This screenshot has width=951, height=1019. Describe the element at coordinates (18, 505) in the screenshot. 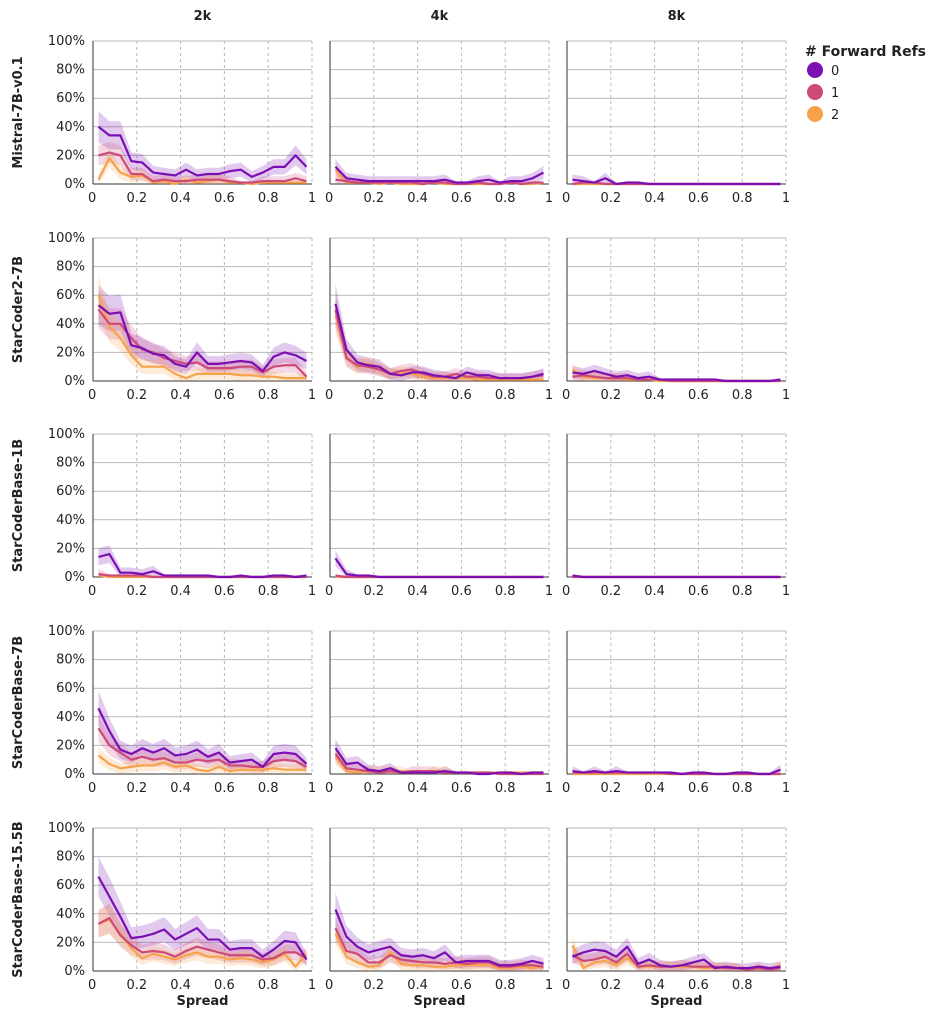

I see `row-label: StarCoderBase-1B` at that location.